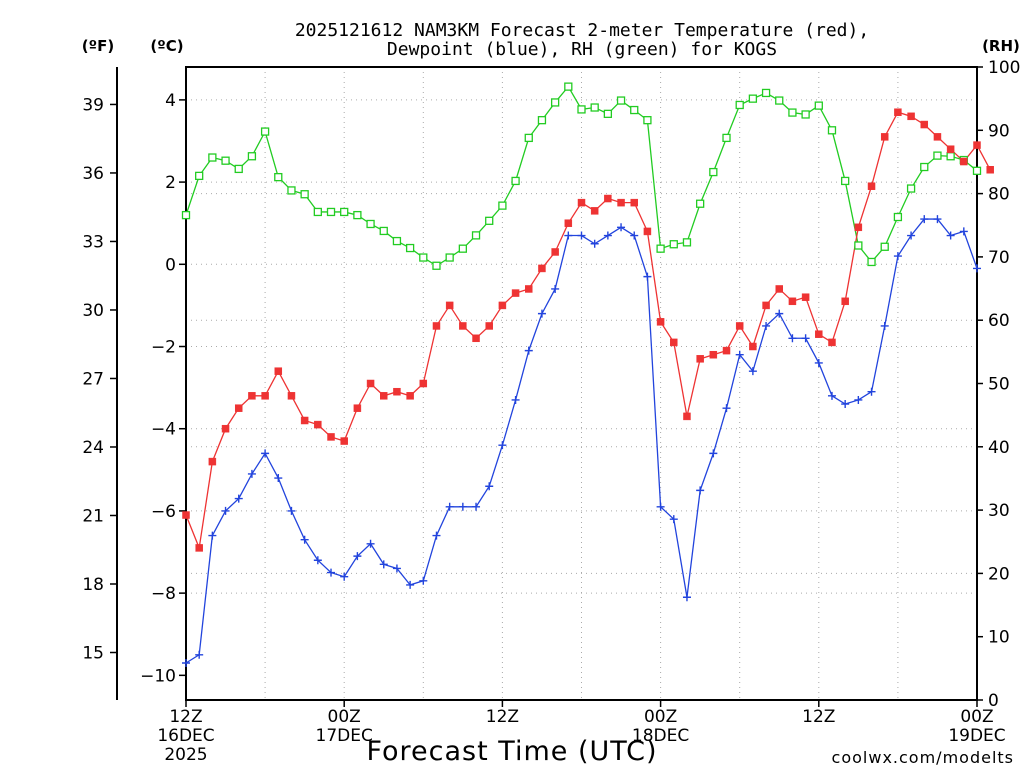 The image size is (1024, 768). Describe the element at coordinates (660, 736) in the screenshot. I see `x-tick-date: 18DEC` at that location.